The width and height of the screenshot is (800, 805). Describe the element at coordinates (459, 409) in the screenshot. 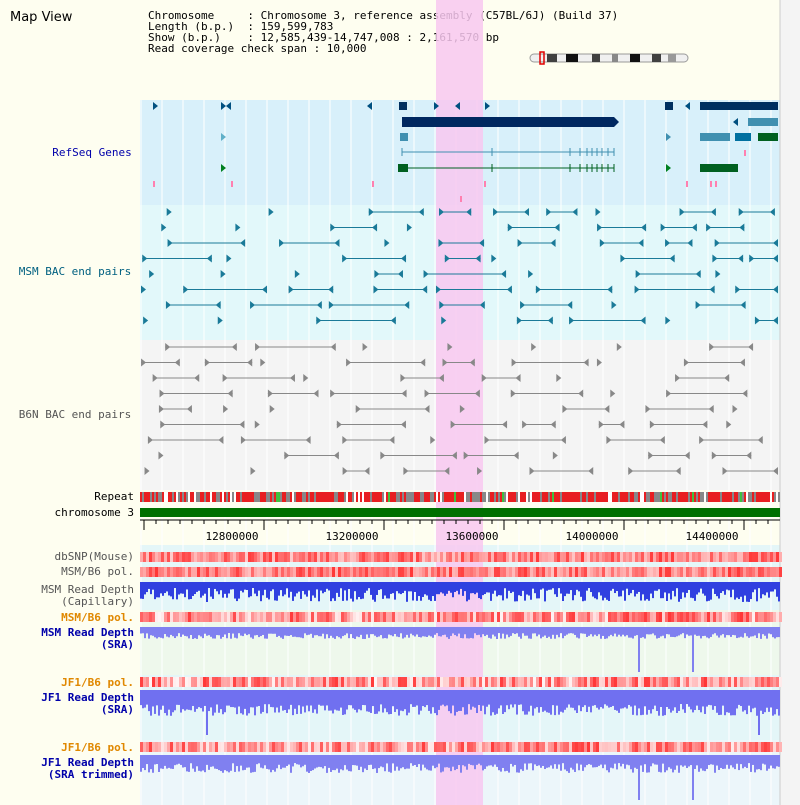

I see `b6n-bac-end-pairs` at that location.